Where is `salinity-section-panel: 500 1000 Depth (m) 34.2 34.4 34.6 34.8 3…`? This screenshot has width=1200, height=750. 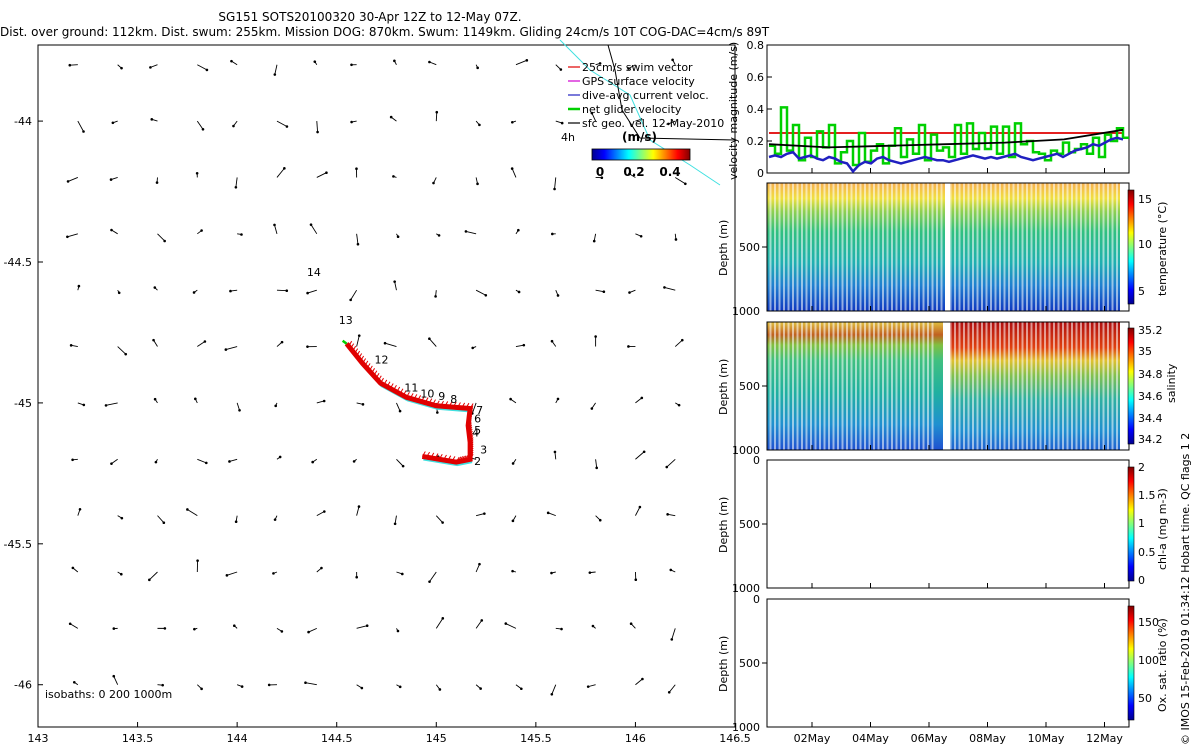
salinity-section-panel: 500 1000 Depth (m) 34.2 34.4 34.6 34.8 3… is located at coordinates (947, 389).